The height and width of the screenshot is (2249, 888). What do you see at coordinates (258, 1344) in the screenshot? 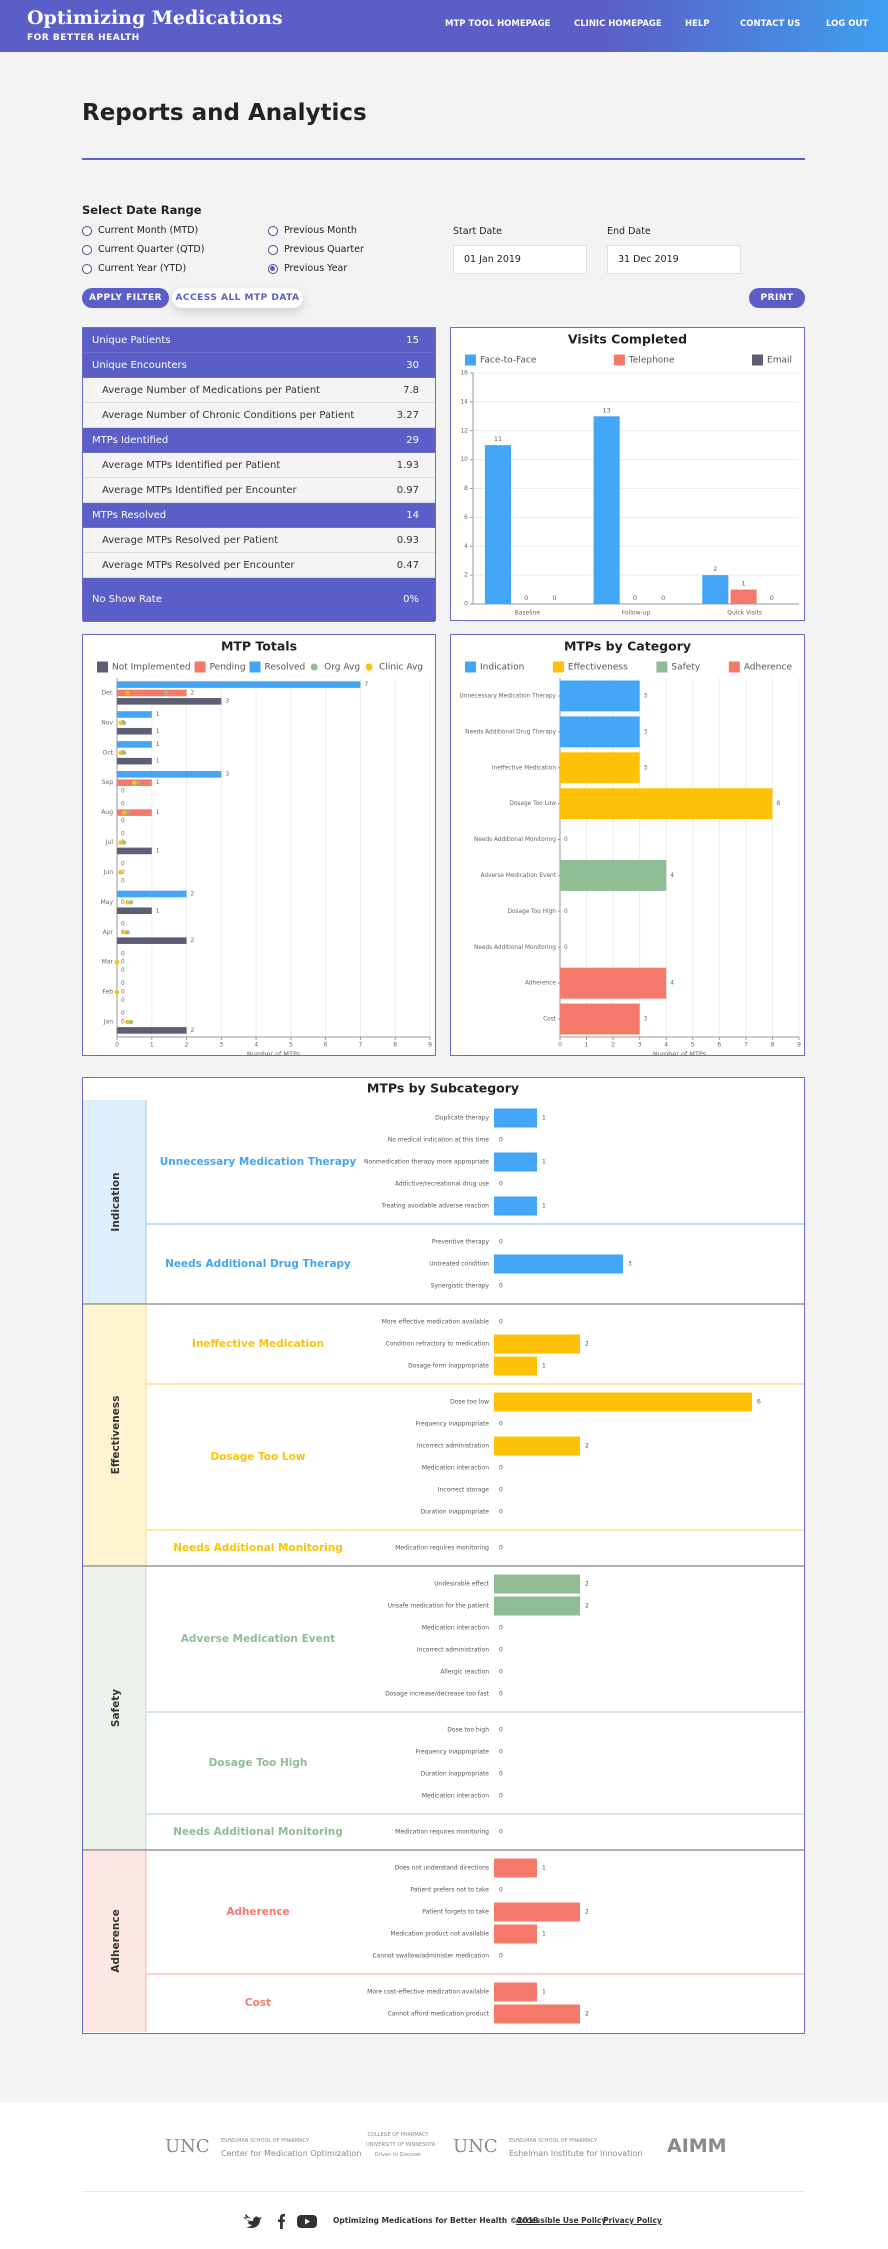
I see `subgroup-title: Ineffective Medication` at bounding box center [258, 1344].